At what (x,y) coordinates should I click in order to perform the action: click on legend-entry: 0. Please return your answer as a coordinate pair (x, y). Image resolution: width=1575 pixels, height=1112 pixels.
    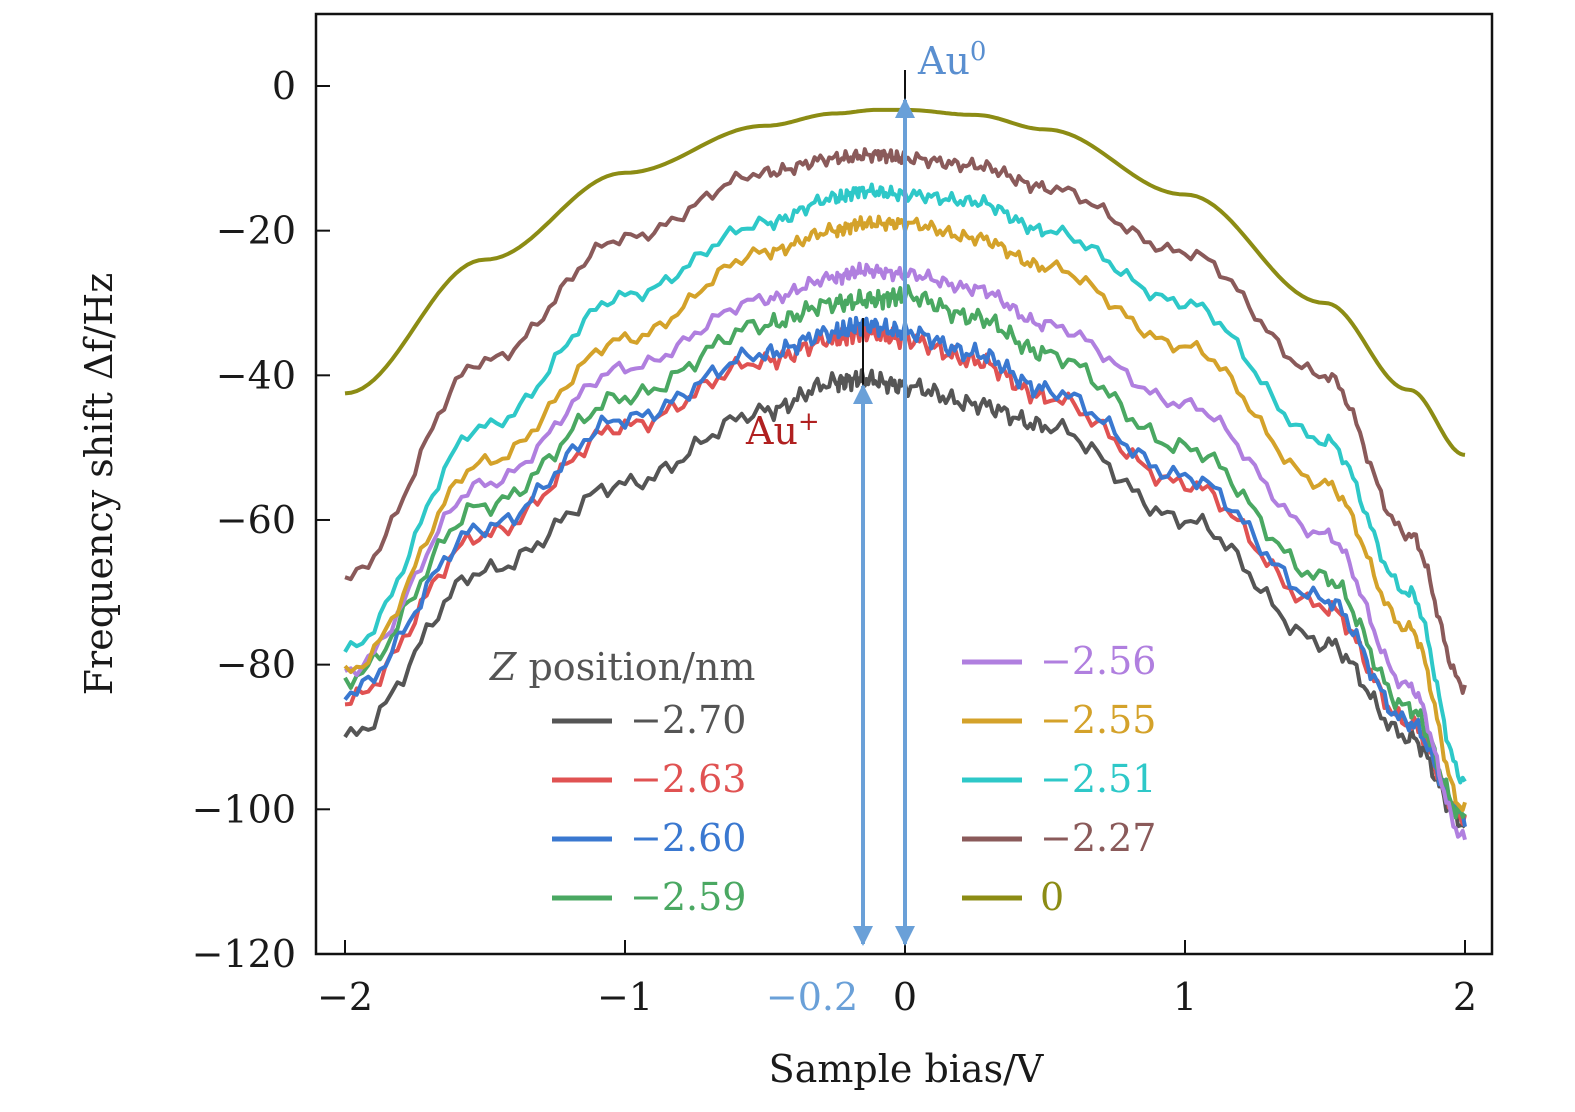
    Looking at the image, I should click on (1052, 897).